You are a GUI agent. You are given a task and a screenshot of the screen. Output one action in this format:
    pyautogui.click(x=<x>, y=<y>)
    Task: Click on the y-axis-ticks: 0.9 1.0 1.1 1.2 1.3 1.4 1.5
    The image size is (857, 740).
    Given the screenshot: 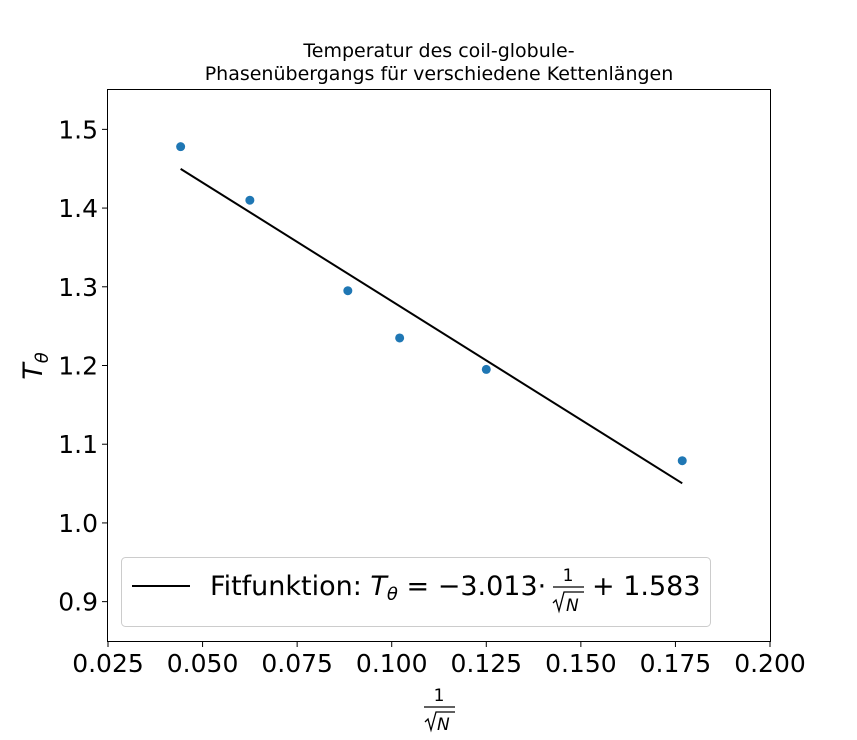 What is the action you would take?
    pyautogui.click(x=83, y=366)
    